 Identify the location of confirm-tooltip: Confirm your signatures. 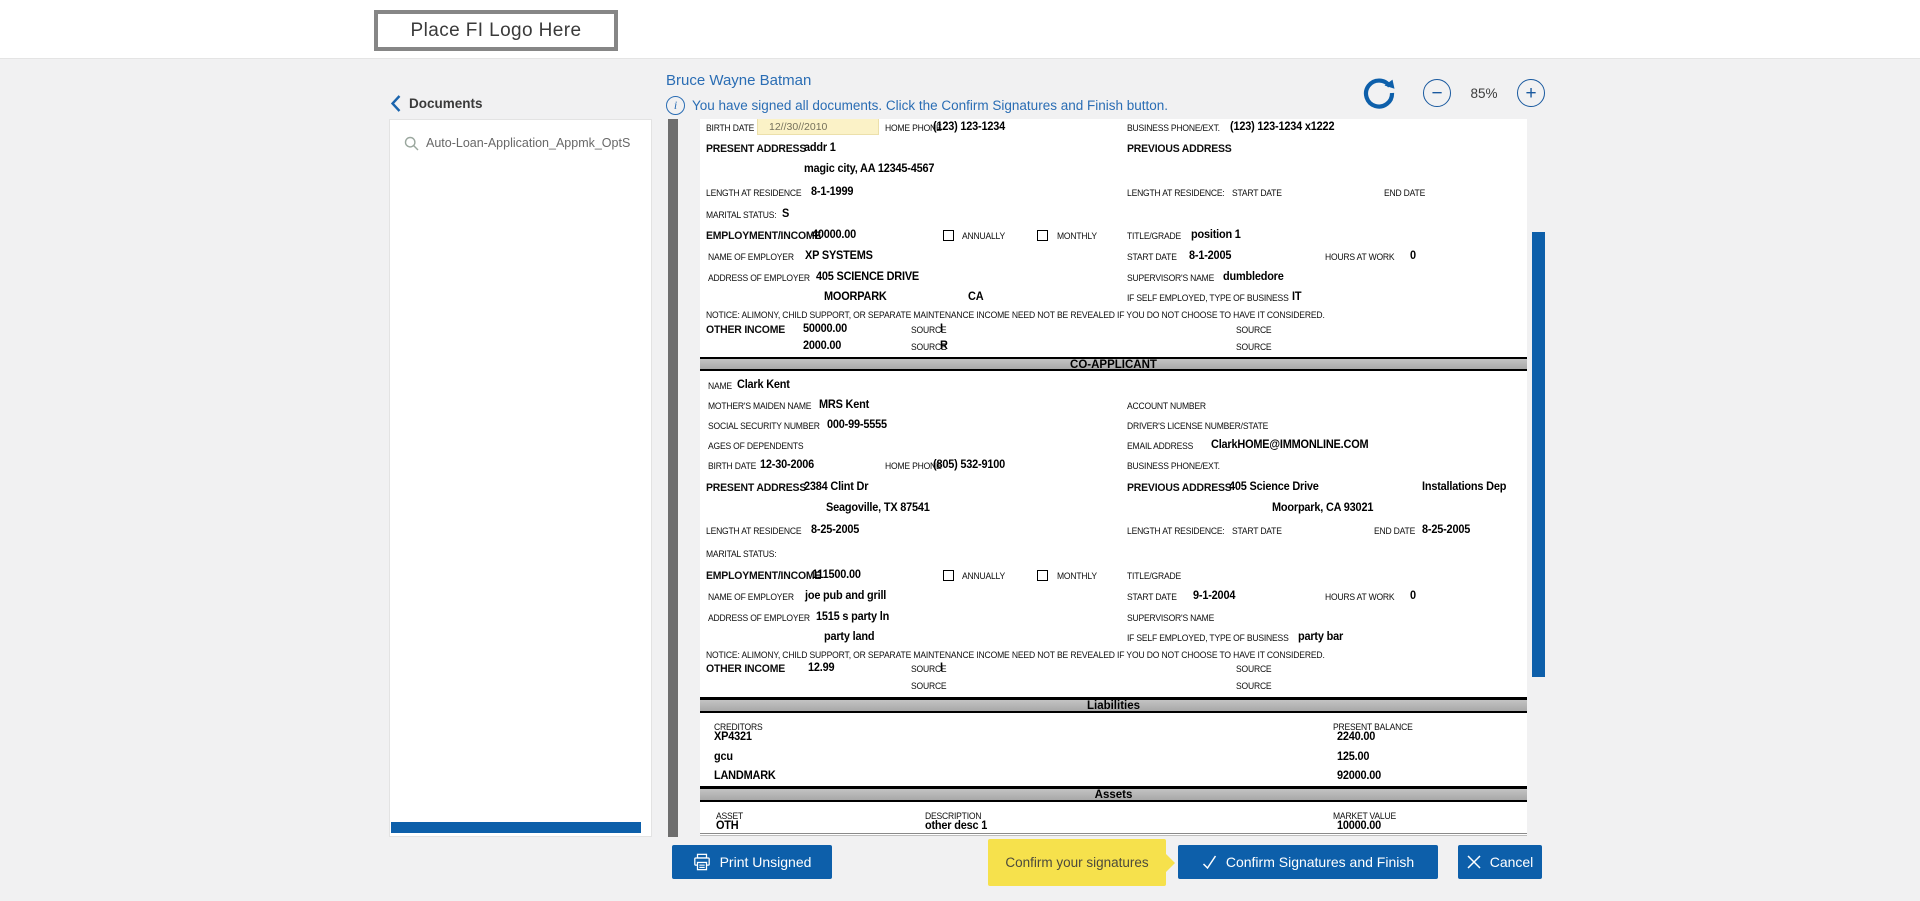
(1081, 862).